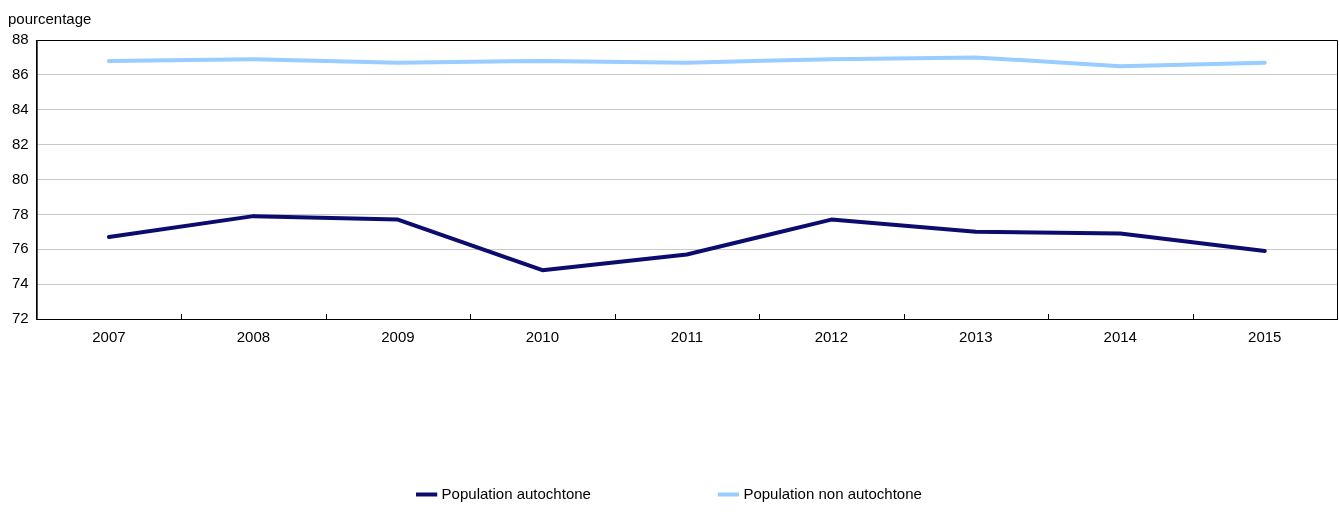 This screenshot has width=1339, height=512. Describe the element at coordinates (20, 178) in the screenshot. I see `y-tick-label: 80` at that location.